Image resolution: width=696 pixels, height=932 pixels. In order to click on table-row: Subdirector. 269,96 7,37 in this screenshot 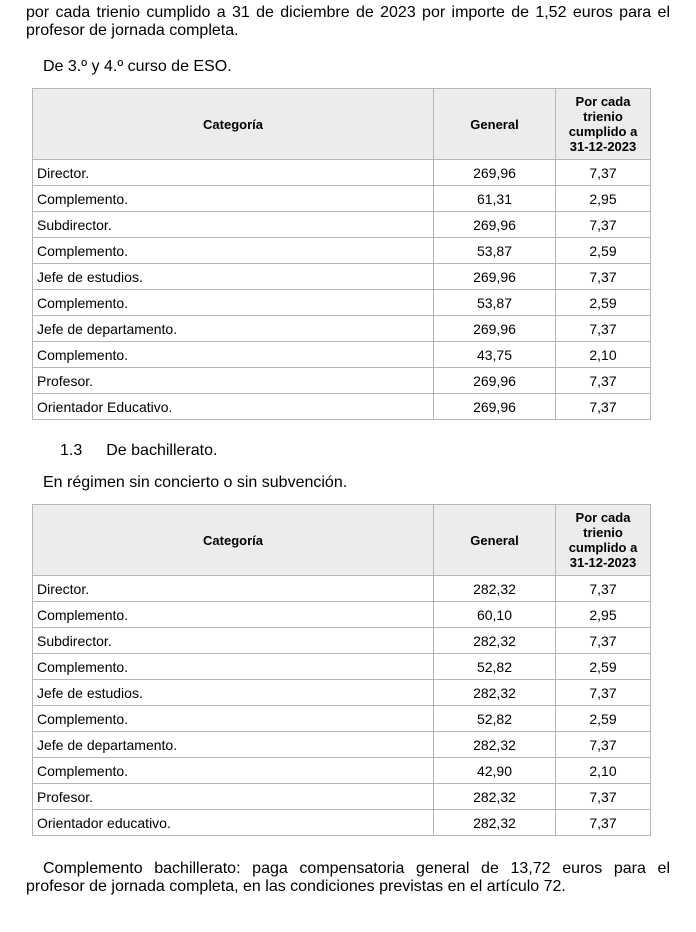, I will do `click(341, 224)`.